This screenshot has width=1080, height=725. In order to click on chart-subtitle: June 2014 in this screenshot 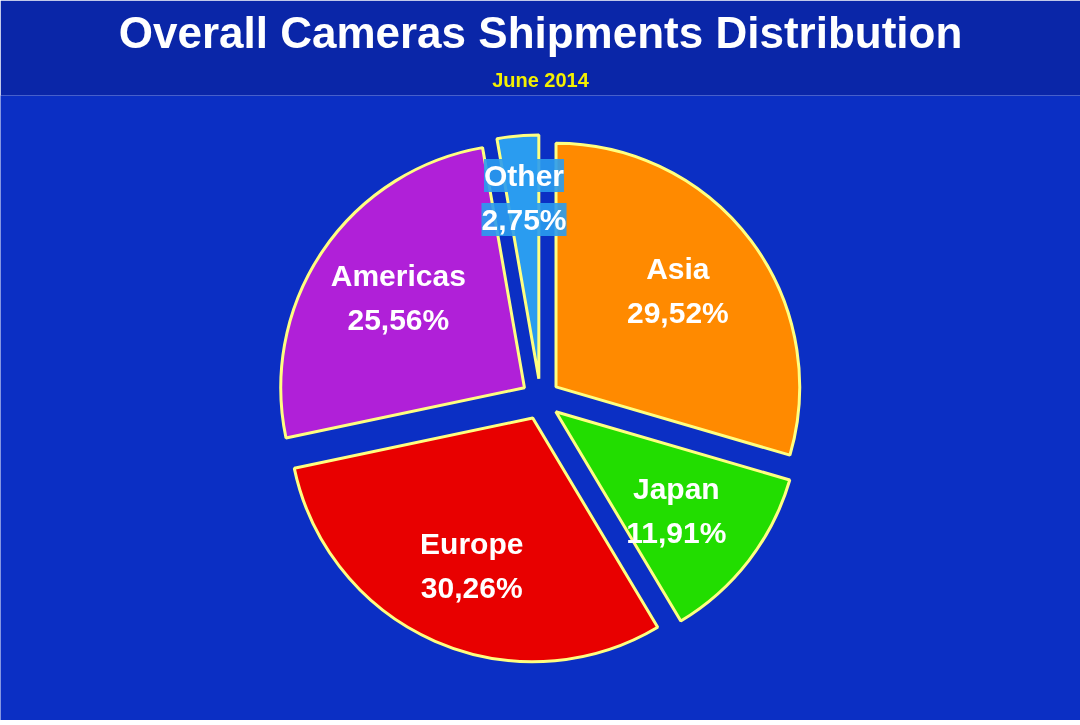, I will do `click(541, 79)`.